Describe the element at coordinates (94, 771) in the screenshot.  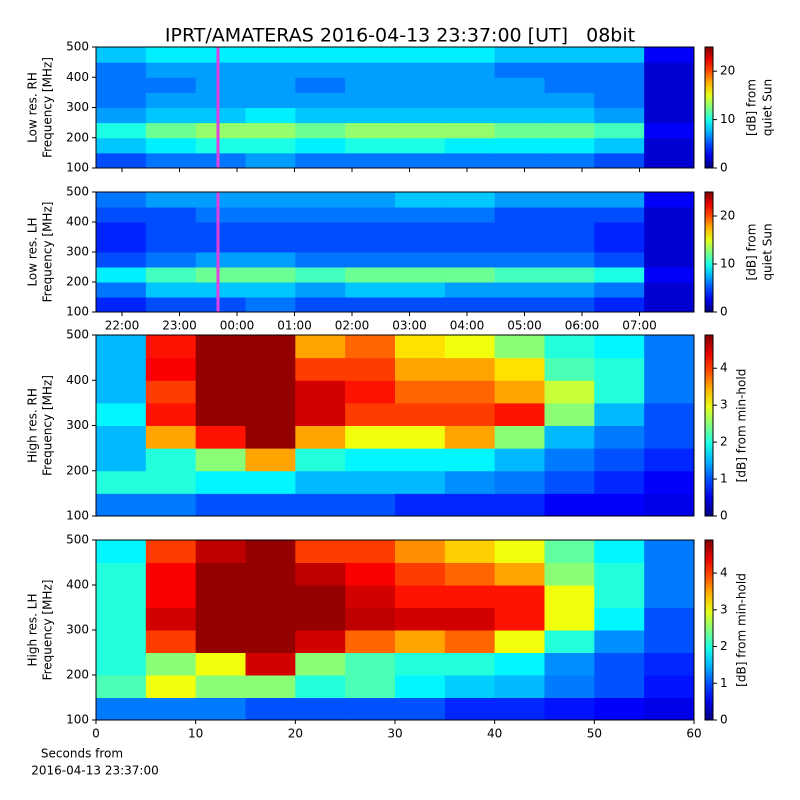
I see `x-axis-label: 2016-04-13 23:37:00` at that location.